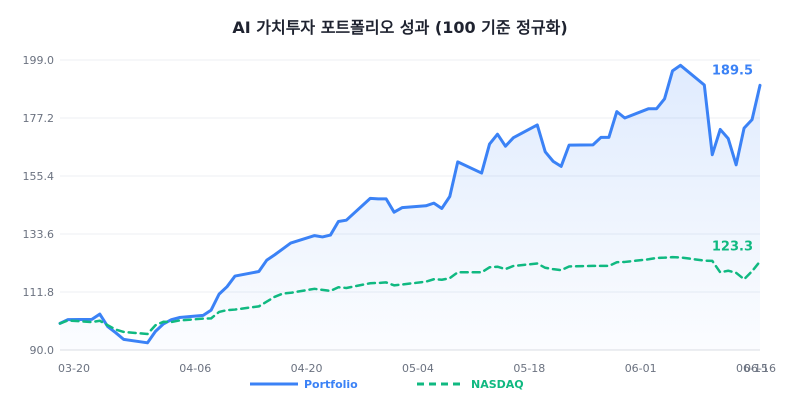 The image size is (800, 400). I want to click on y-tick-label: 90.0, so click(42, 350).